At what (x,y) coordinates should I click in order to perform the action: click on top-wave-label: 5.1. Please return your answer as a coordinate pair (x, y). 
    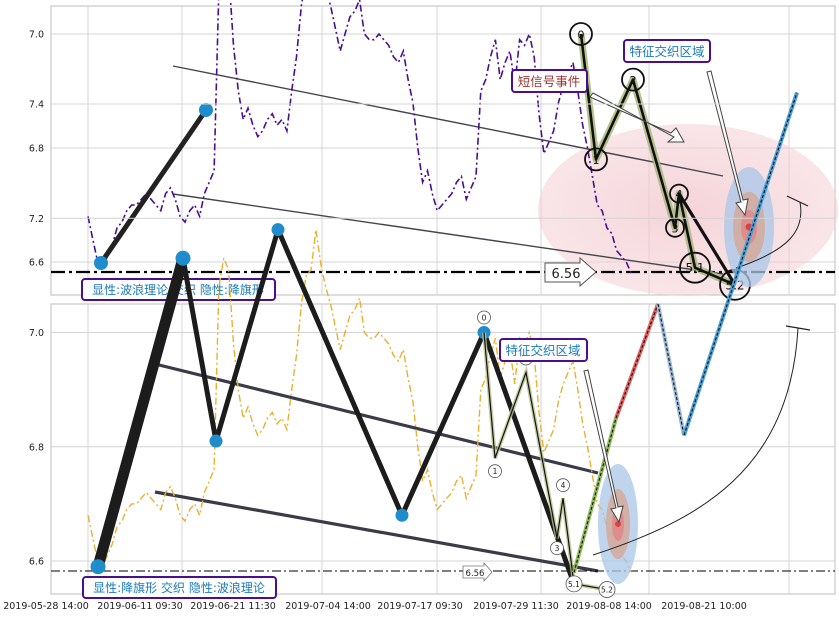
    Looking at the image, I should click on (694, 268).